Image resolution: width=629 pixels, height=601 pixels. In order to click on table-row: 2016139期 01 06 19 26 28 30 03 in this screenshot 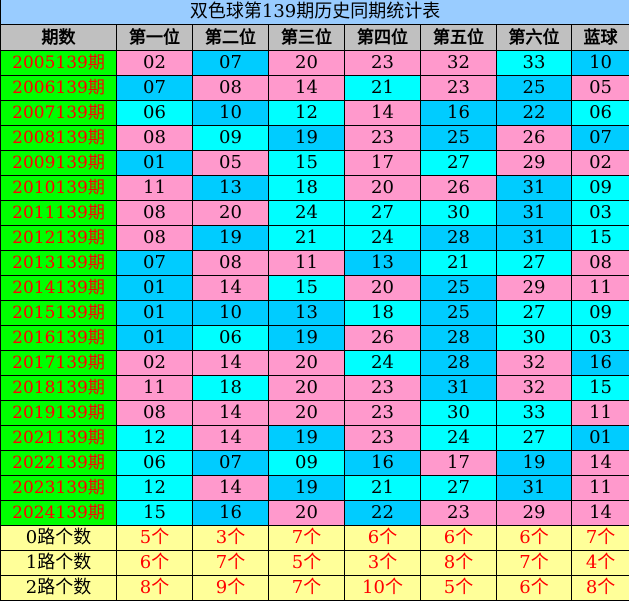, I will do `click(314, 338)`.